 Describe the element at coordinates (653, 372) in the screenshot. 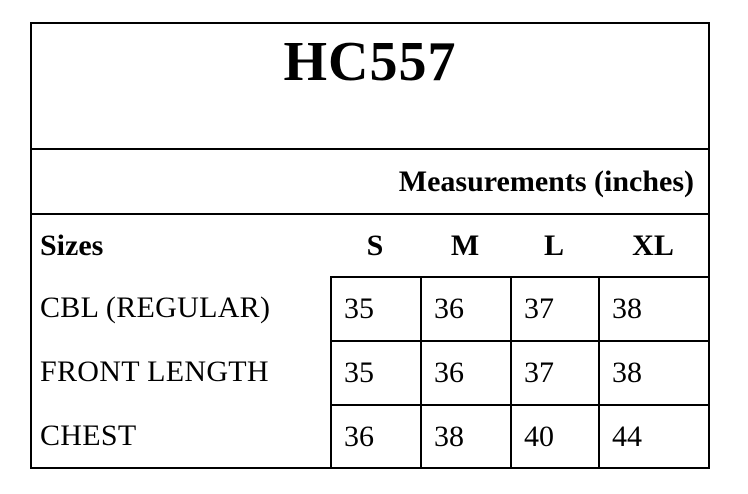

I see `cell-front-length-xl: 38` at that location.